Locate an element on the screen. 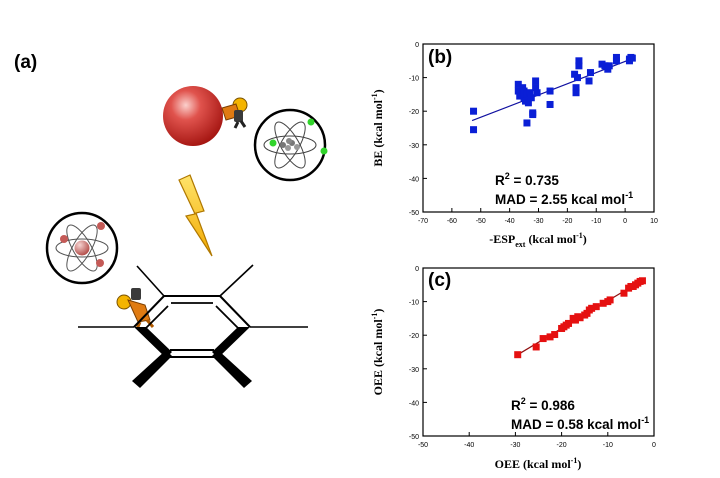 This screenshot has width=720, height=478. lightning-icon is located at coordinates (195, 215).